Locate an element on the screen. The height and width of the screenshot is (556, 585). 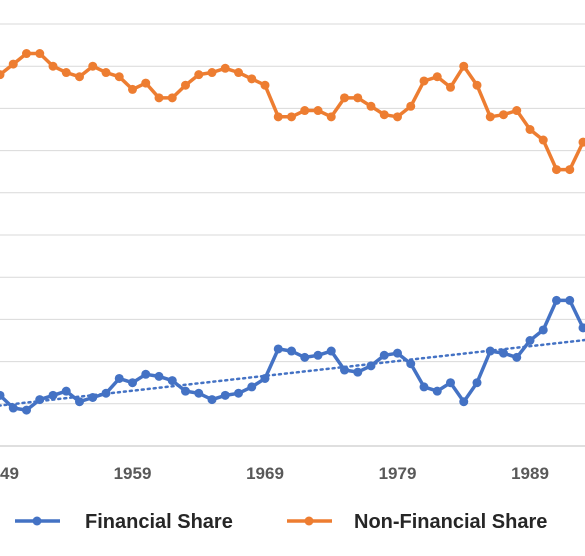
legend-swatch-financial-marker is located at coordinates (37, 521).